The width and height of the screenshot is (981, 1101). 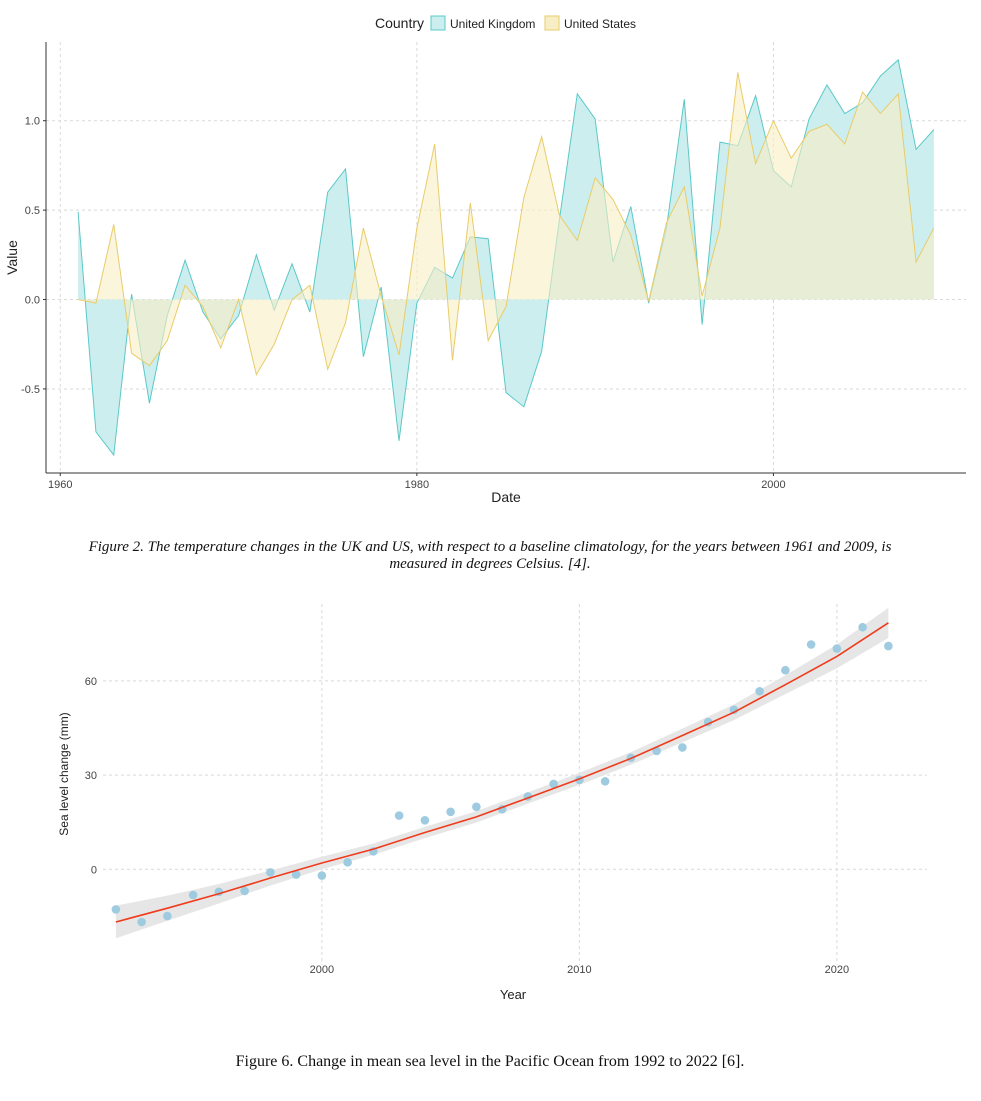 What do you see at coordinates (513, 994) in the screenshot?
I see `x-axis-title: Year` at bounding box center [513, 994].